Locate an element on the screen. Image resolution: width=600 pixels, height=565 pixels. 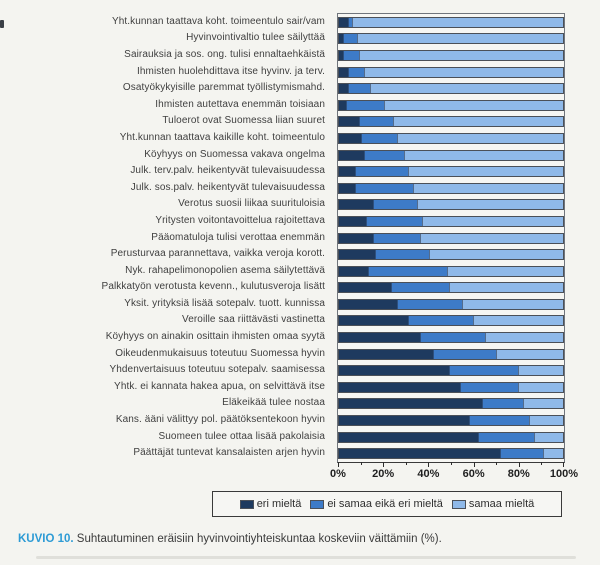
legend-swatch-eri-mielt- is located at coordinates (246, 504).